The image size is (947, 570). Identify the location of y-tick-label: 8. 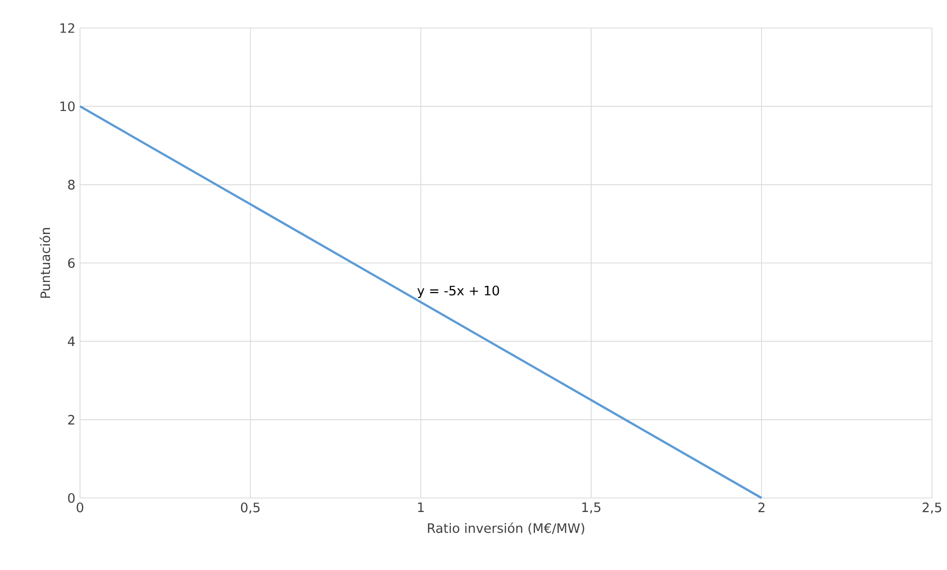
(71, 185).